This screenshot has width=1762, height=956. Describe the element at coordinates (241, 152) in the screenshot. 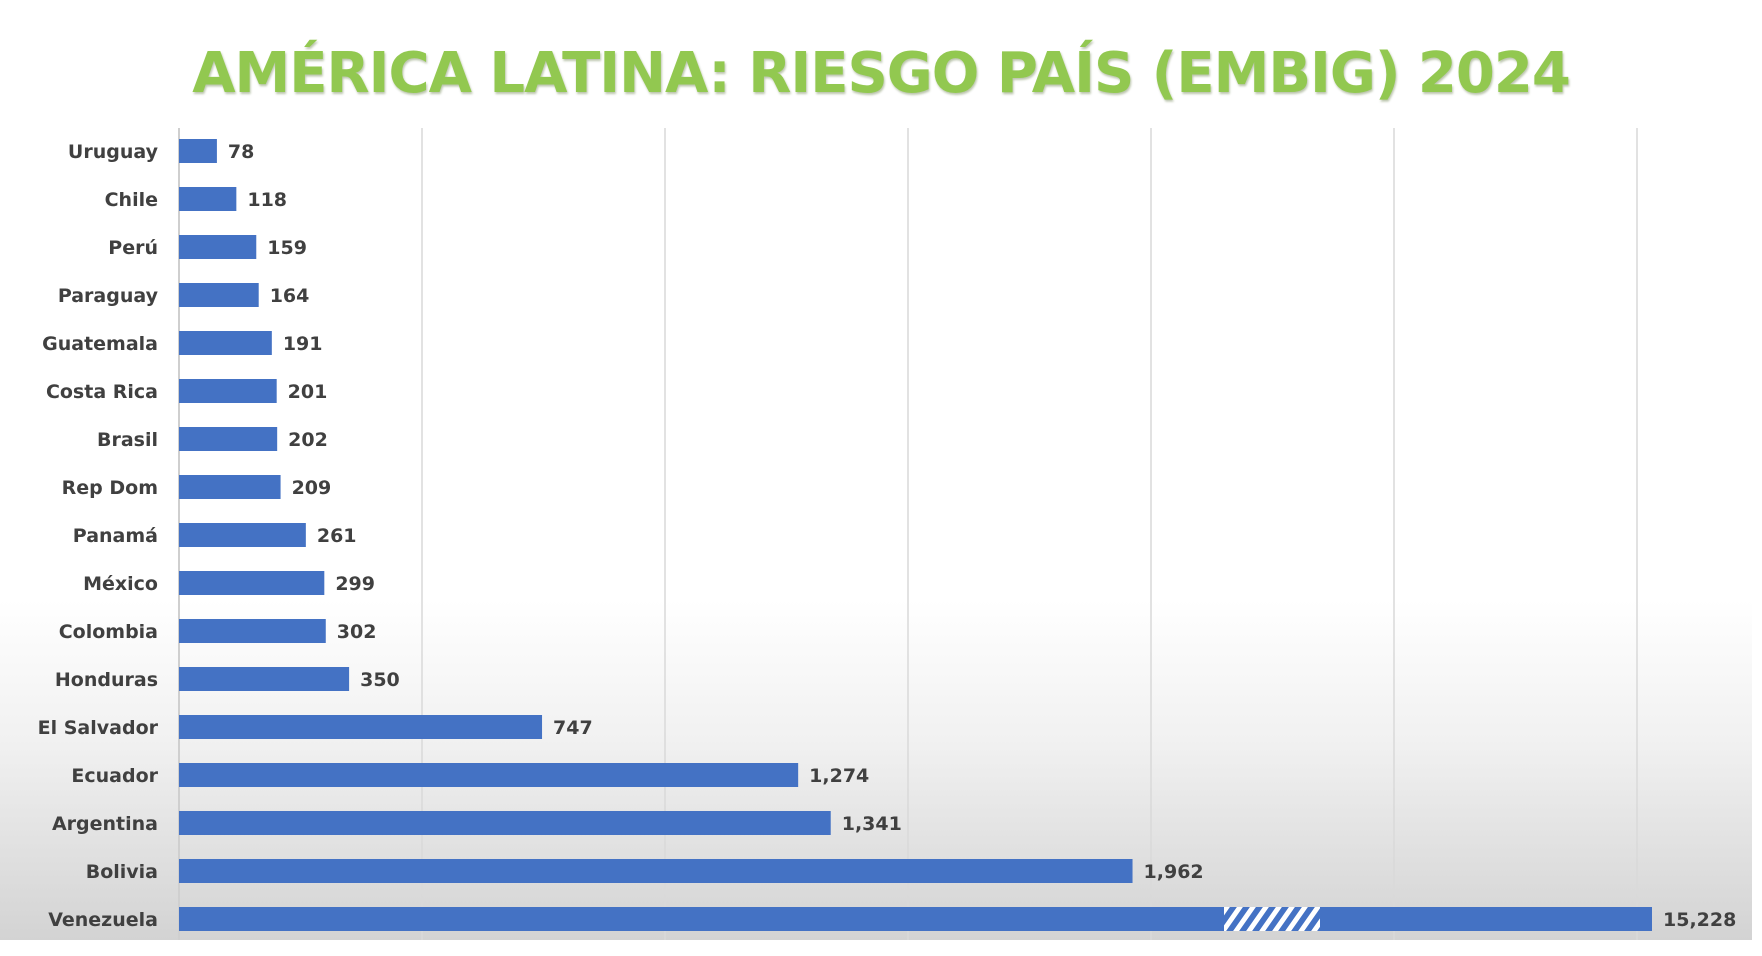

I see `value-label-uruguay: 78` at that location.